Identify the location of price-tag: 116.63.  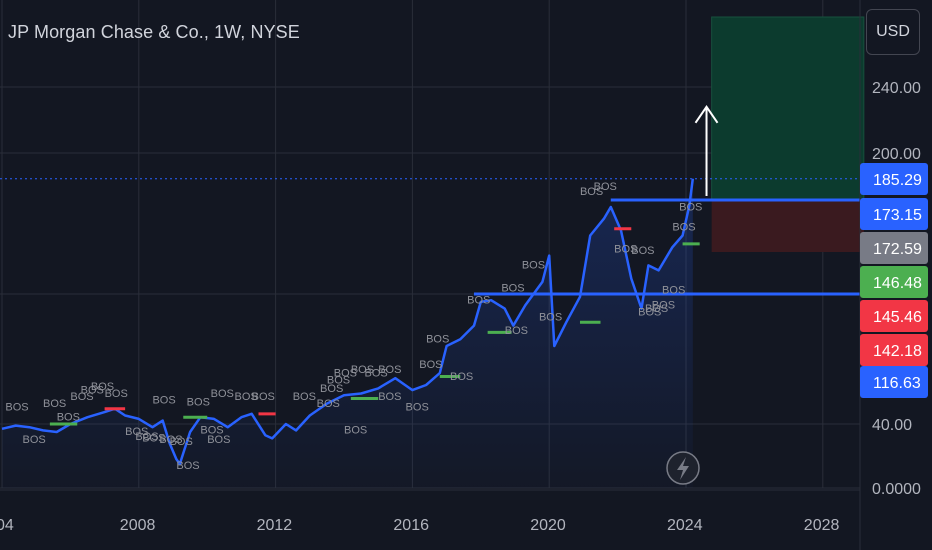
(894, 382).